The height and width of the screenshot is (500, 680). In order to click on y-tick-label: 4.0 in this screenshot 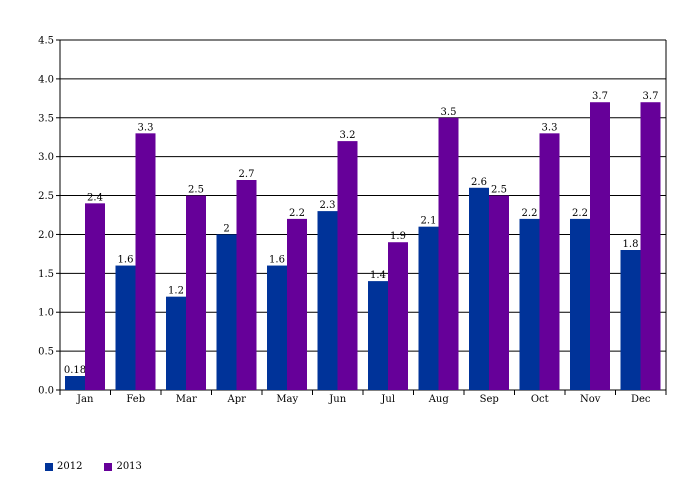, I will do `click(46, 79)`.